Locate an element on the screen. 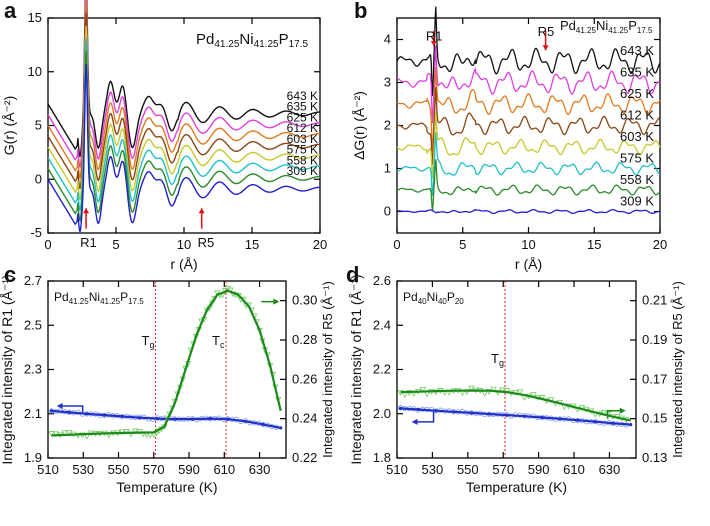 The height and width of the screenshot is (526, 710). x-tick-label: 550 is located at coordinates (468, 469).